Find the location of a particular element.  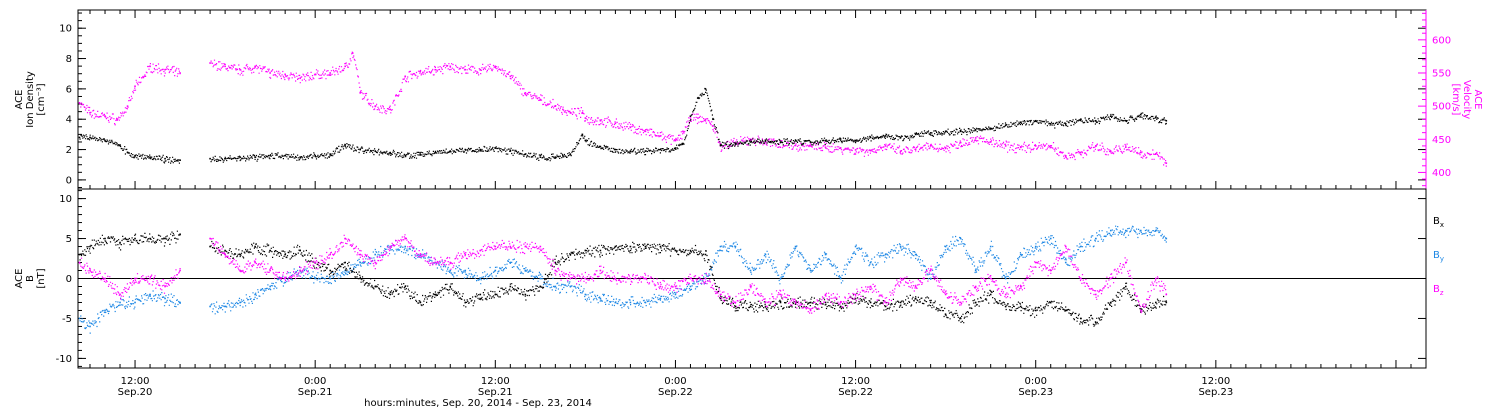

velocity-axis-label-line: [km/s] is located at coordinates (1455, 100).